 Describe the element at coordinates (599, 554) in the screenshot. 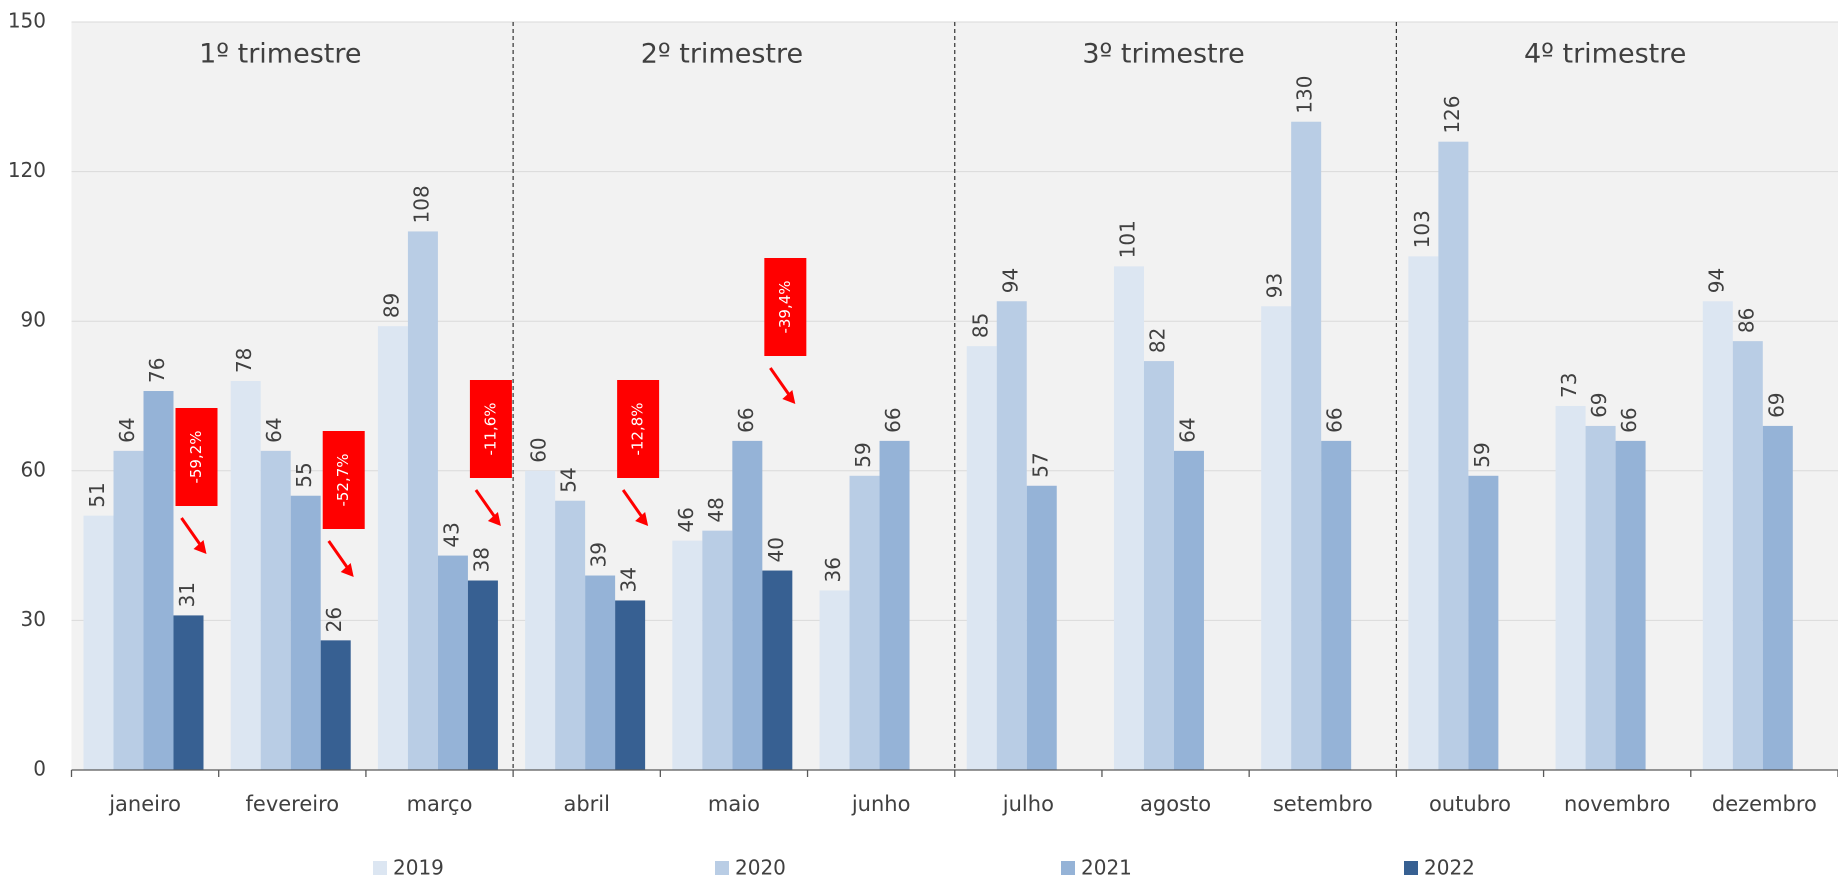

I see `value-label: 39` at that location.